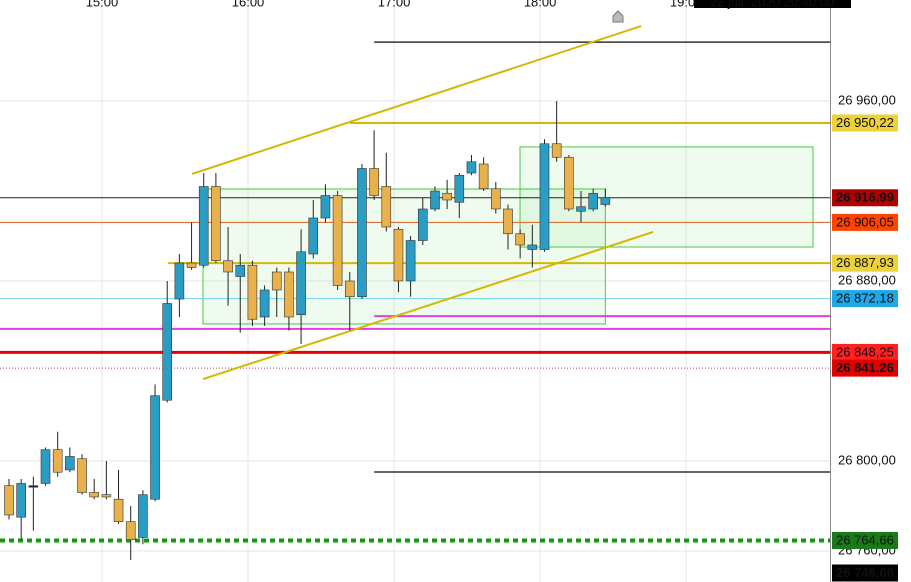 This screenshot has height=582, width=911. I want to click on price-tag-label: 26 887,93, so click(865, 262).